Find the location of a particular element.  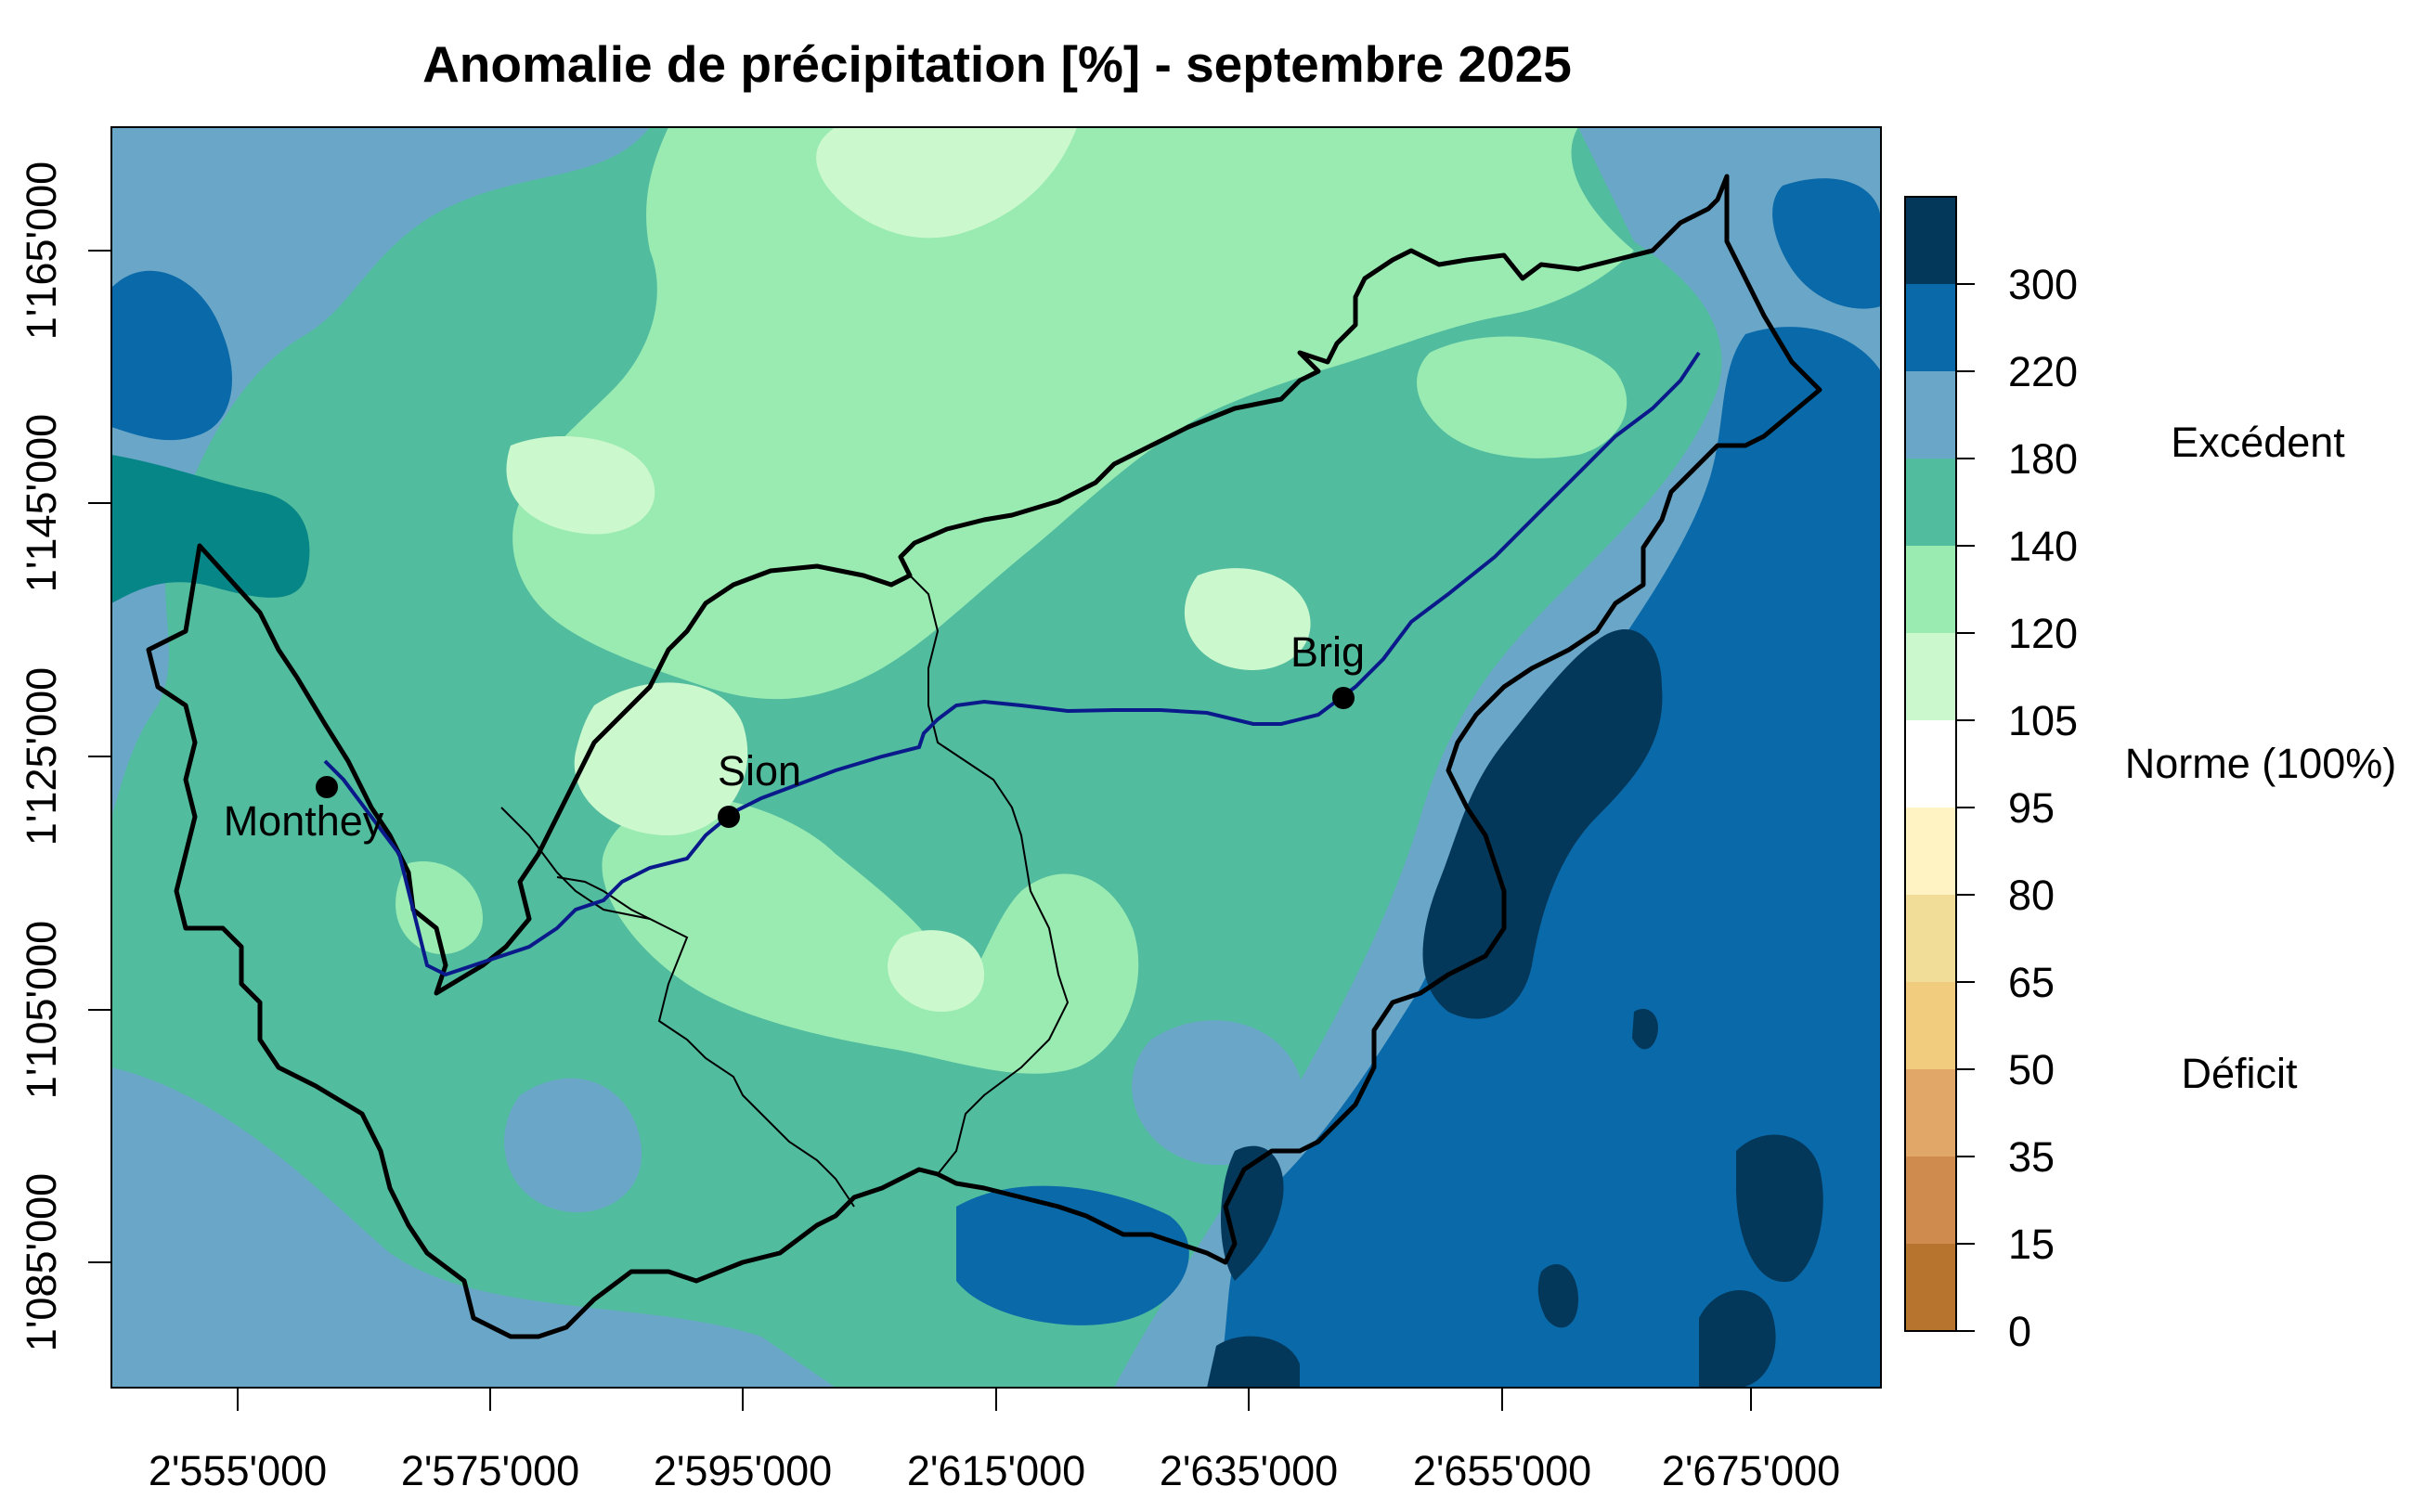

y-axis is located at coordinates (100, 756).